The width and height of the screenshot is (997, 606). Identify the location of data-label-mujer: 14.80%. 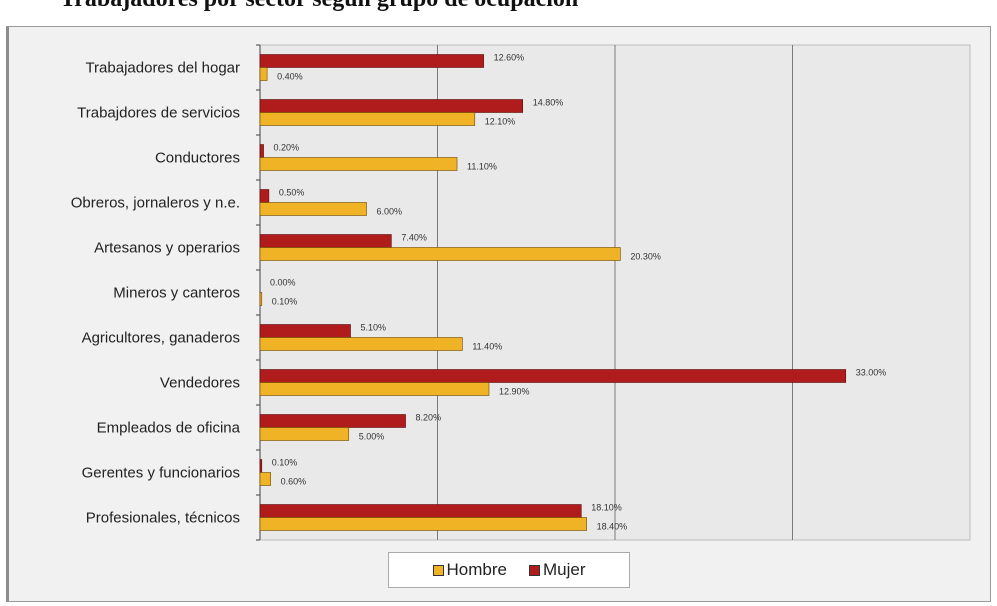
(548, 103).